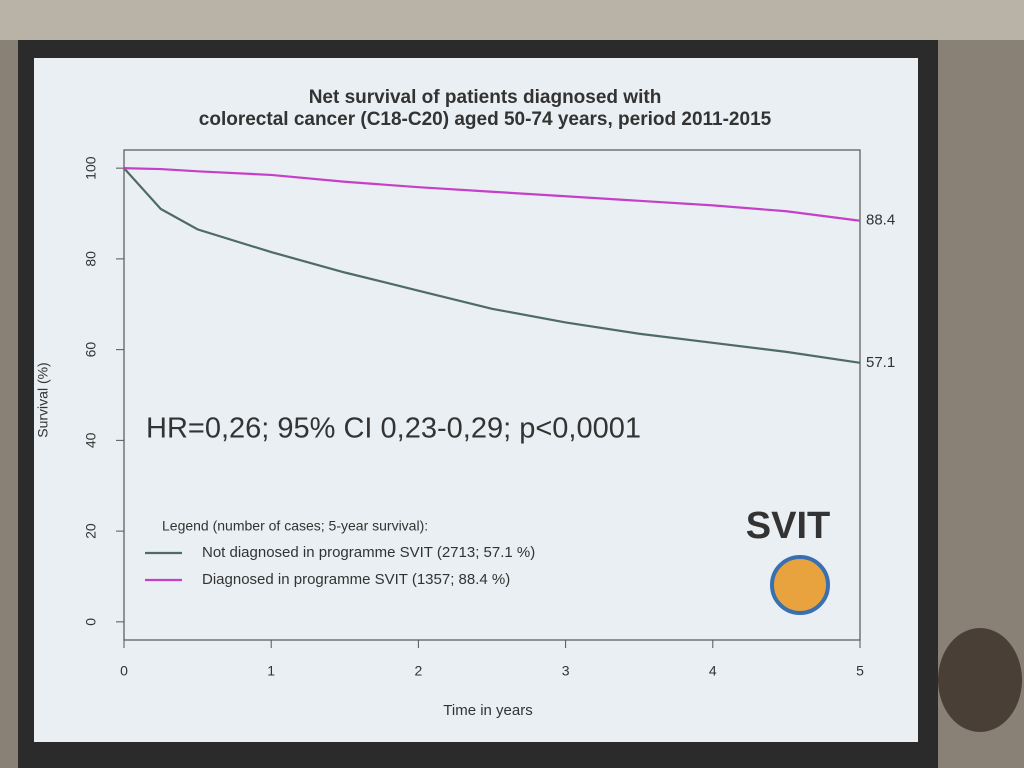 The height and width of the screenshot is (768, 1024). What do you see at coordinates (91, 622) in the screenshot?
I see `y-tick-label: 0` at bounding box center [91, 622].